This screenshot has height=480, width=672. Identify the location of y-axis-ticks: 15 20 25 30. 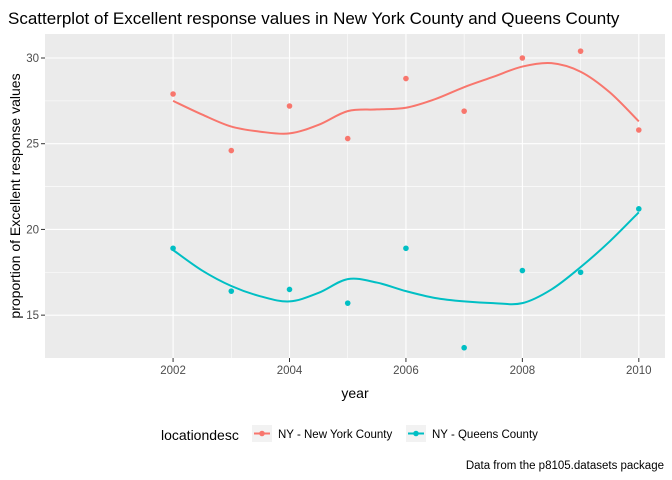
(35, 187).